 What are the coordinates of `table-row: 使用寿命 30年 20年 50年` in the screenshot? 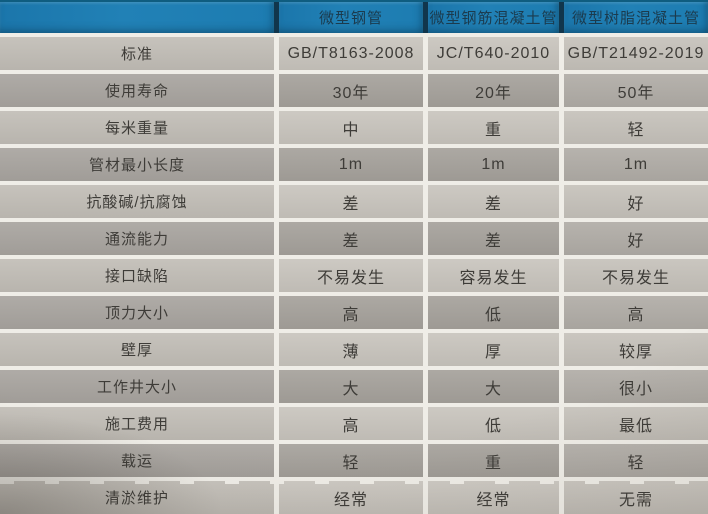 It's located at (354, 90).